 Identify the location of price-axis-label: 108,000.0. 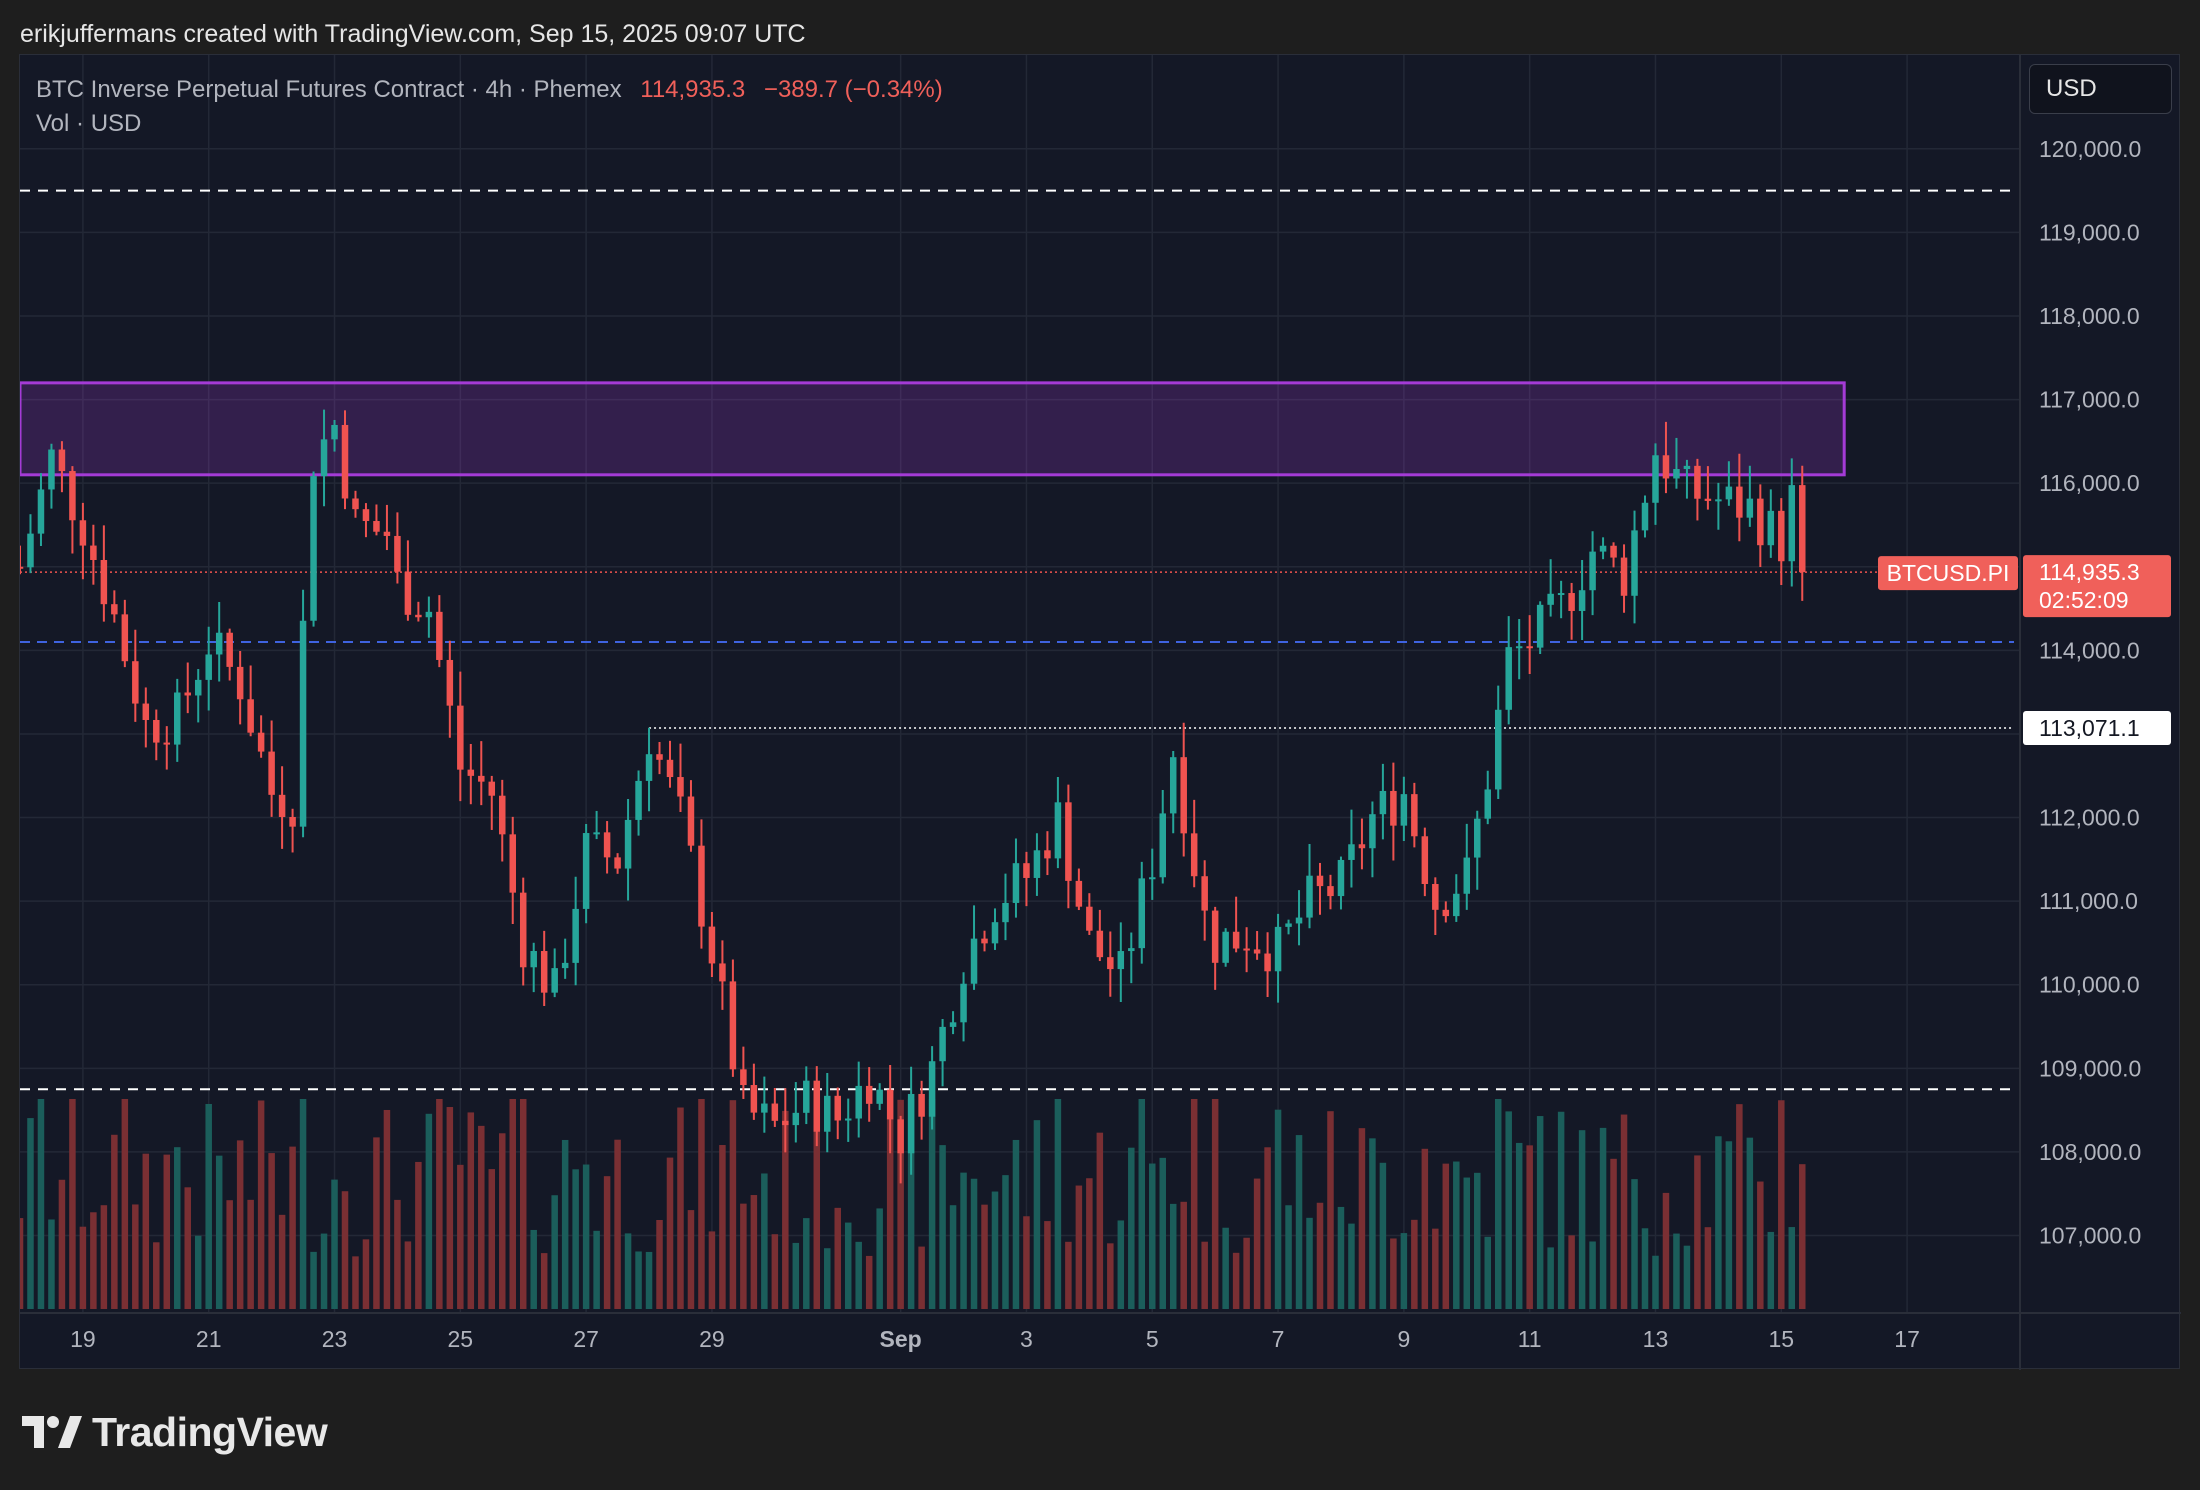
(2090, 1152).